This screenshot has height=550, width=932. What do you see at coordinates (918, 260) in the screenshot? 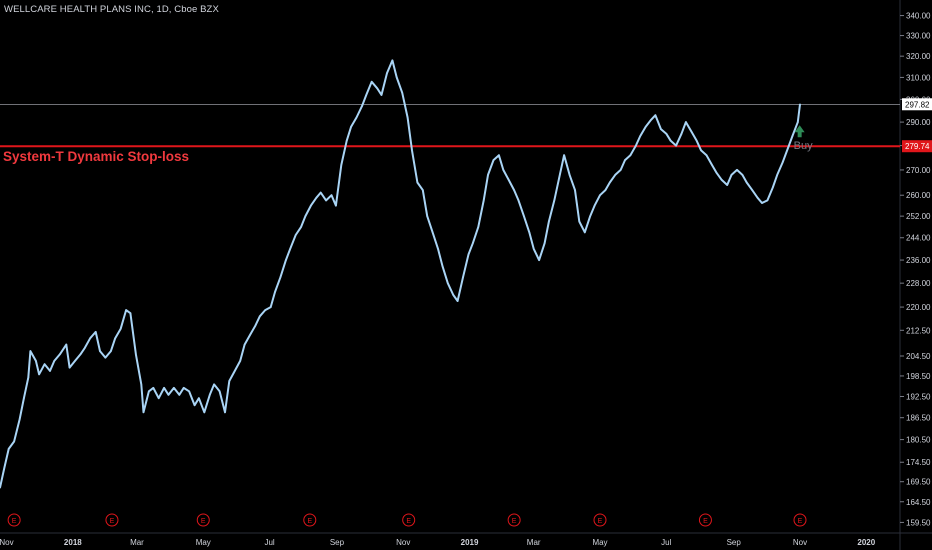
I see `y-tick-label: 236.00` at bounding box center [918, 260].